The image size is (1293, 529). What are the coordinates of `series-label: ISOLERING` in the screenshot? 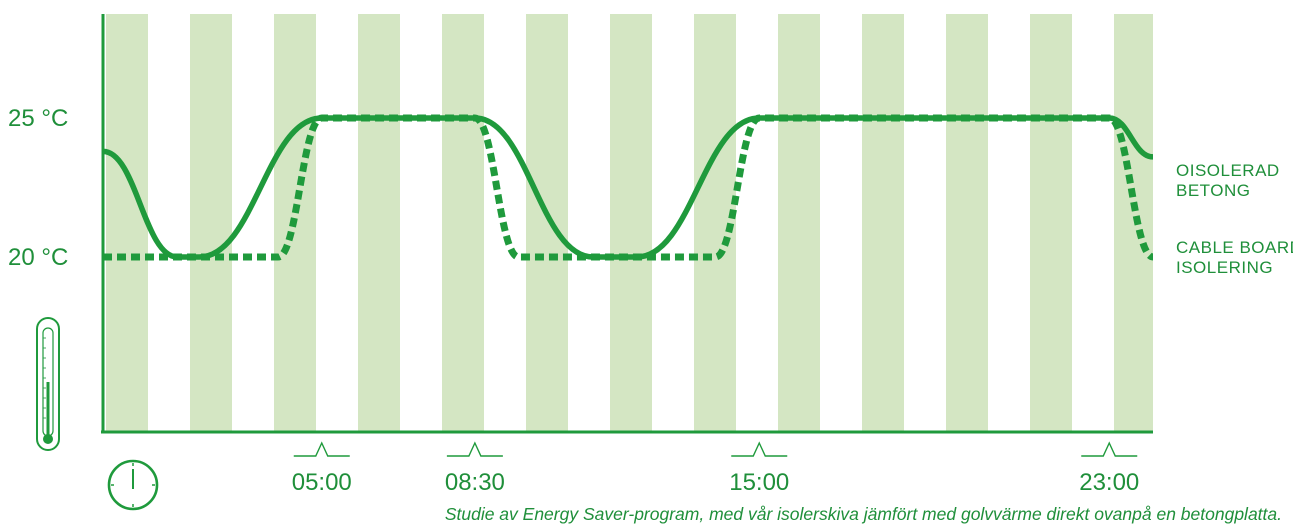 It's located at (1224, 267).